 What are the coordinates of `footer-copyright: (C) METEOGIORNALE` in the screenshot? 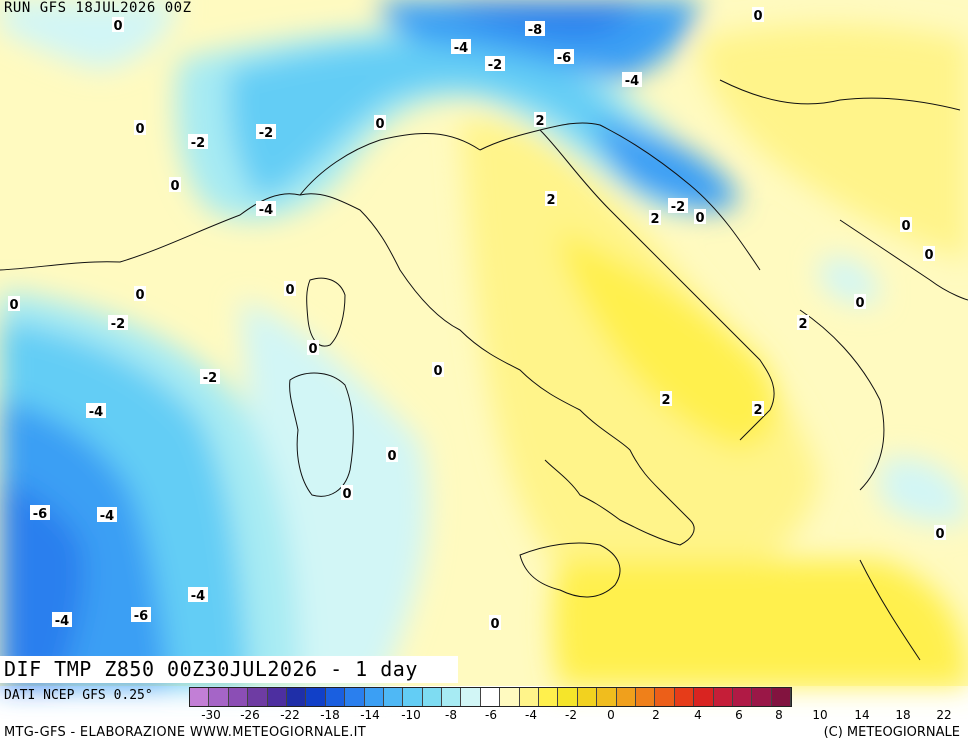 It's located at (891, 732).